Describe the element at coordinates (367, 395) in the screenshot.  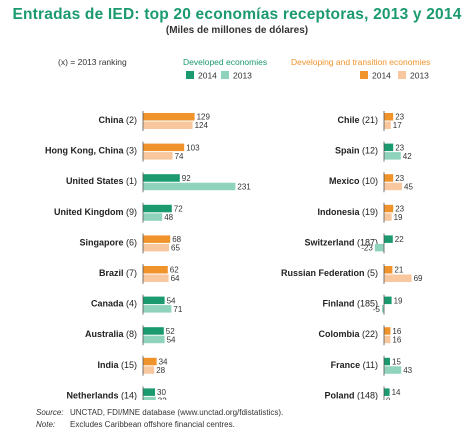
I see `economy-rank: (148)` at that location.